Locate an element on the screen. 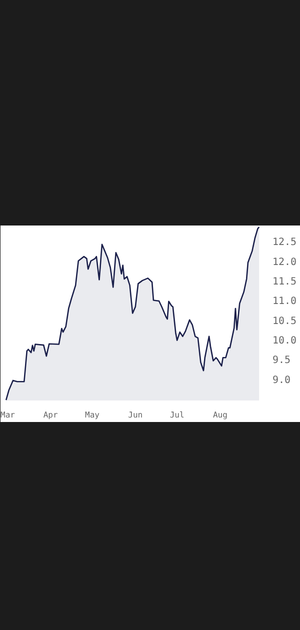 This screenshot has width=300, height=630. y-tick-label: 10.5 is located at coordinates (284, 321).